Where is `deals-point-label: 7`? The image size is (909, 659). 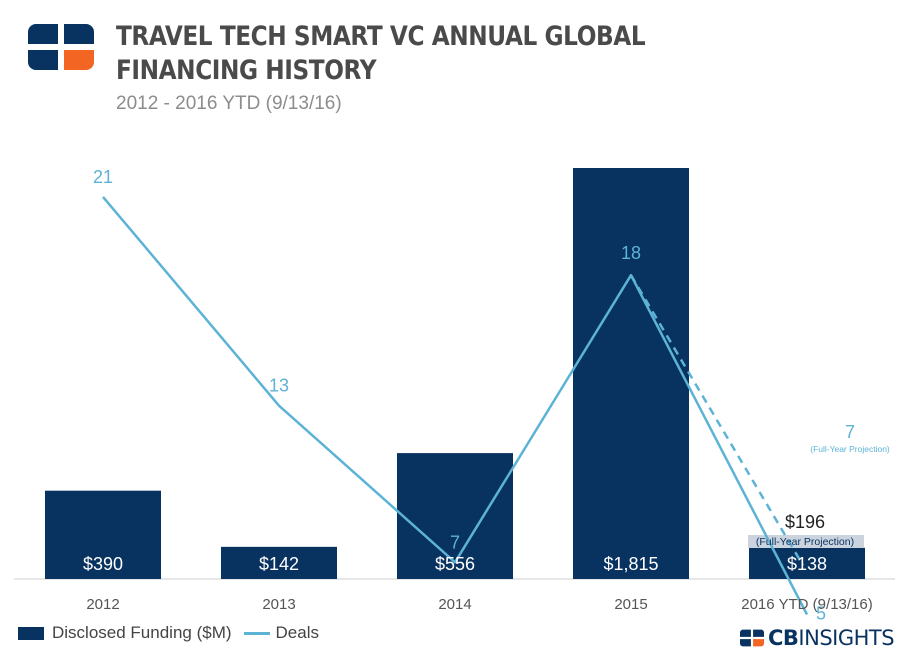 deals-point-label: 7 is located at coordinates (455, 542).